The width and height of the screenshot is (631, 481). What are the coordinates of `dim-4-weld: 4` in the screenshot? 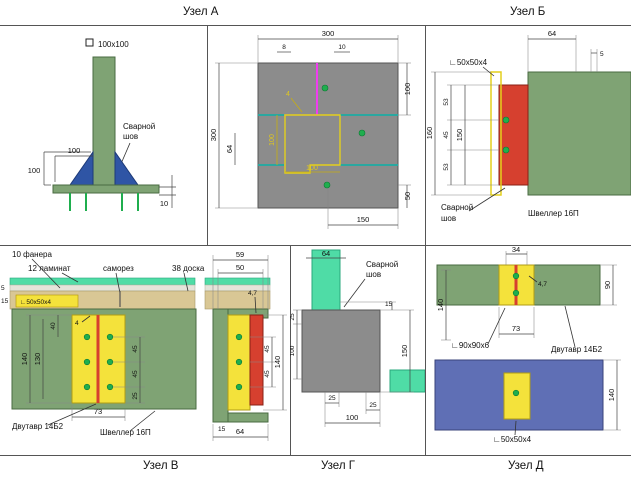 It's located at (77, 323).